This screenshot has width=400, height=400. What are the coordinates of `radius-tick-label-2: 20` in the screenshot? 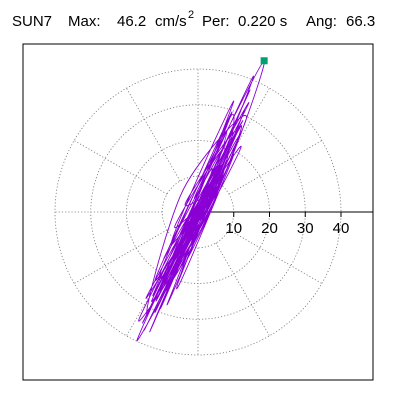 It's located at (269, 228).